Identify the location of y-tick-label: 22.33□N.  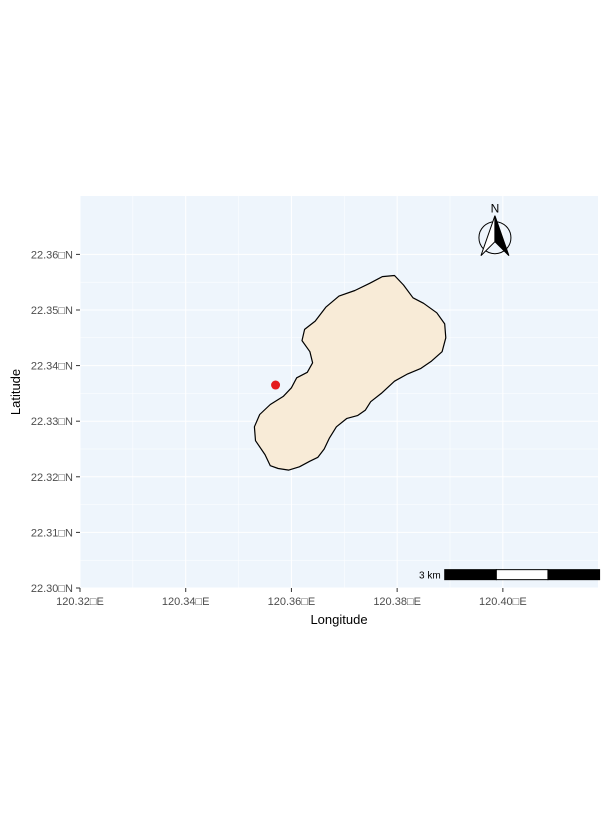
(52, 422).